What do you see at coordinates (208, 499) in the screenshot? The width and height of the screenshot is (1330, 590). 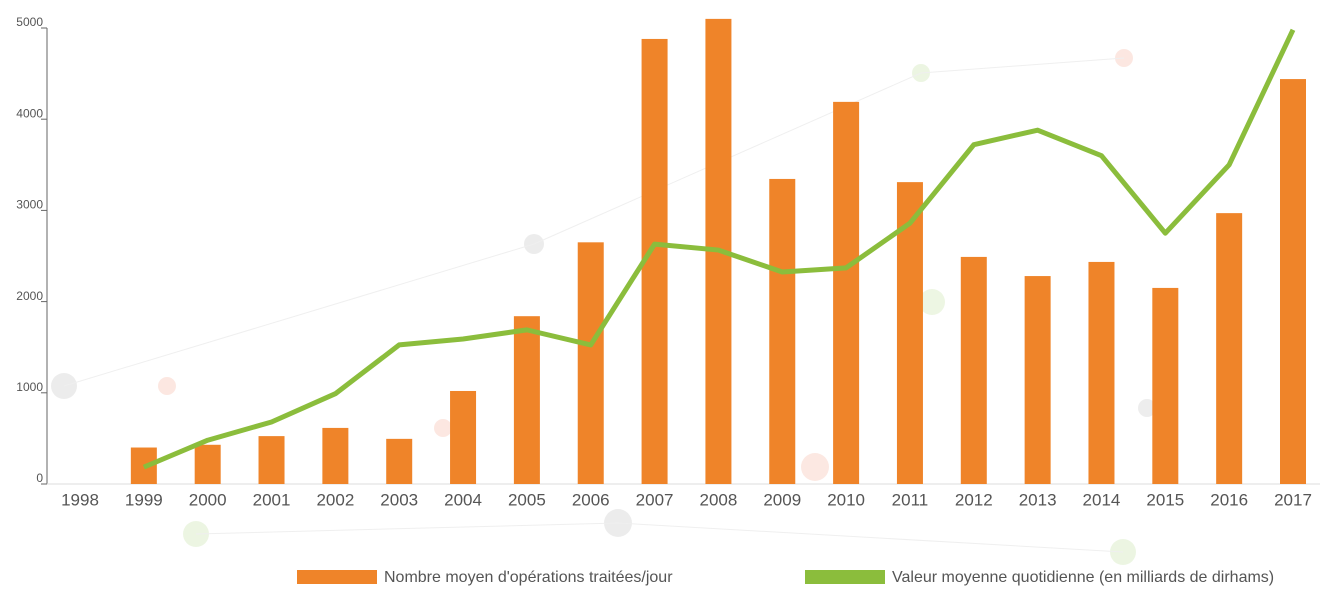 I see `x-tick-label: 2000` at bounding box center [208, 499].